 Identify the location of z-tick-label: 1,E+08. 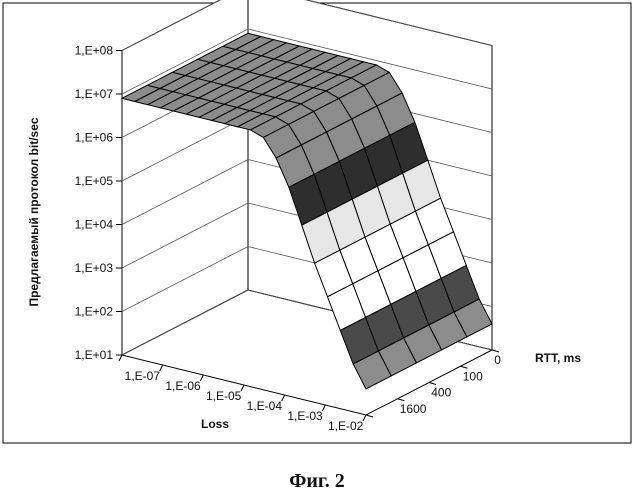
(94, 51).